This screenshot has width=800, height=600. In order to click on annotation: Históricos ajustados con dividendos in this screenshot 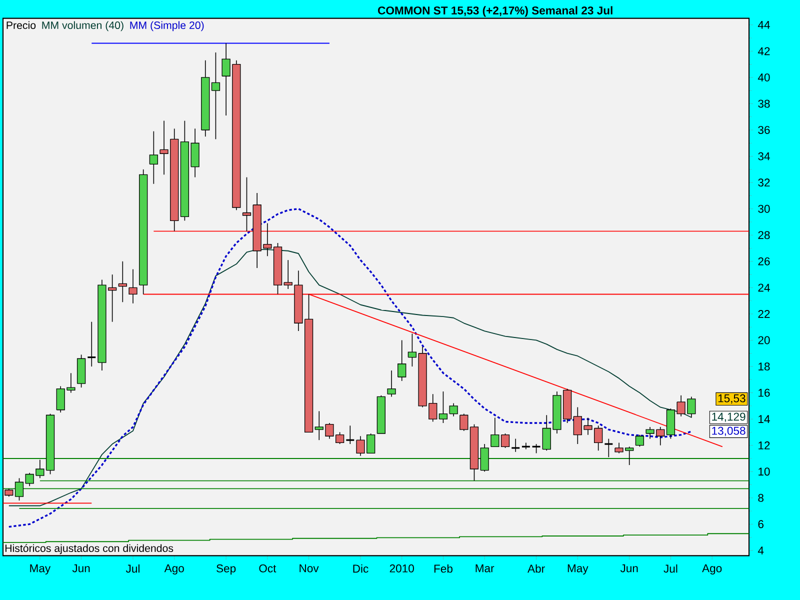, I will do `click(89, 549)`.